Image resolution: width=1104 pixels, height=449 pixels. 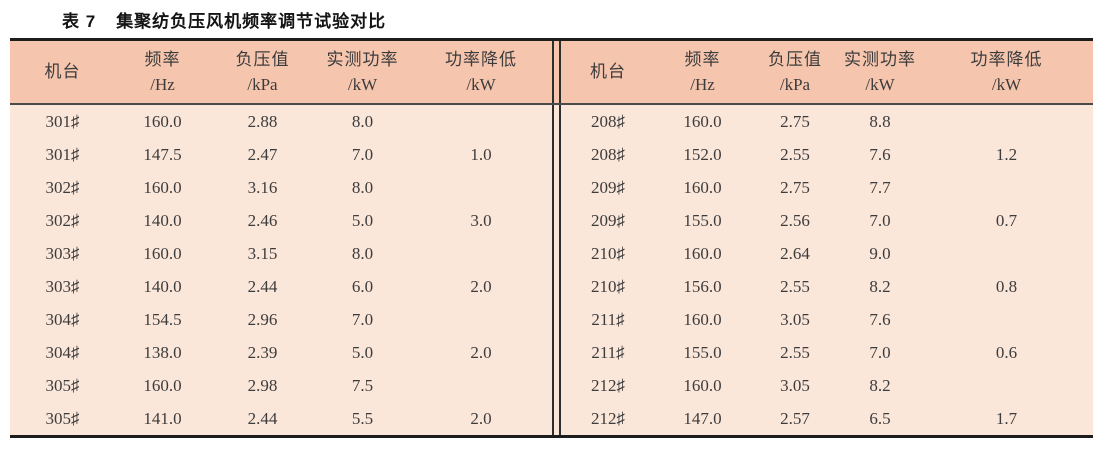 What do you see at coordinates (795, 187) in the screenshot?
I see `table-cell: 2.75` at bounding box center [795, 187].